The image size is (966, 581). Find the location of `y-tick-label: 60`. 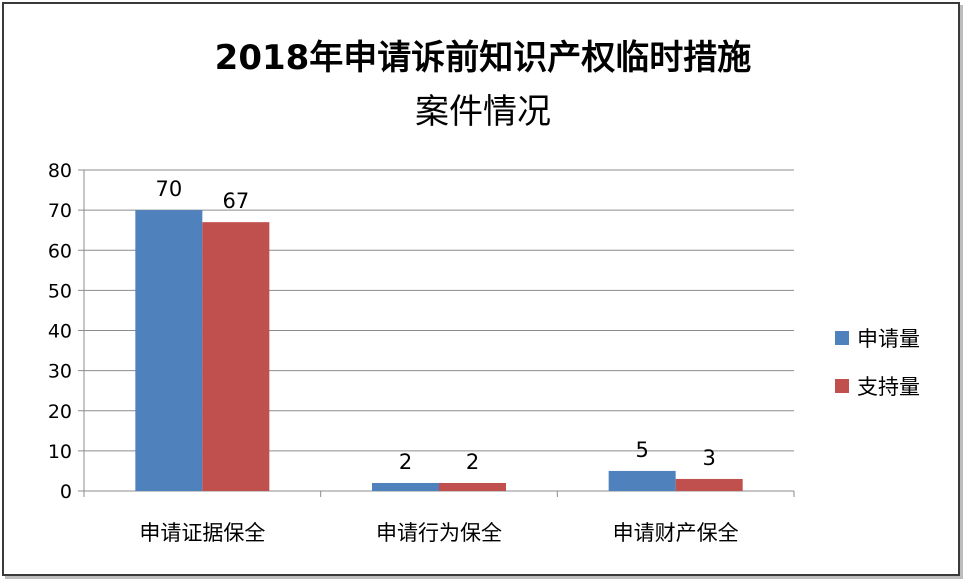

y-tick-label: 60 is located at coordinates (60, 251).